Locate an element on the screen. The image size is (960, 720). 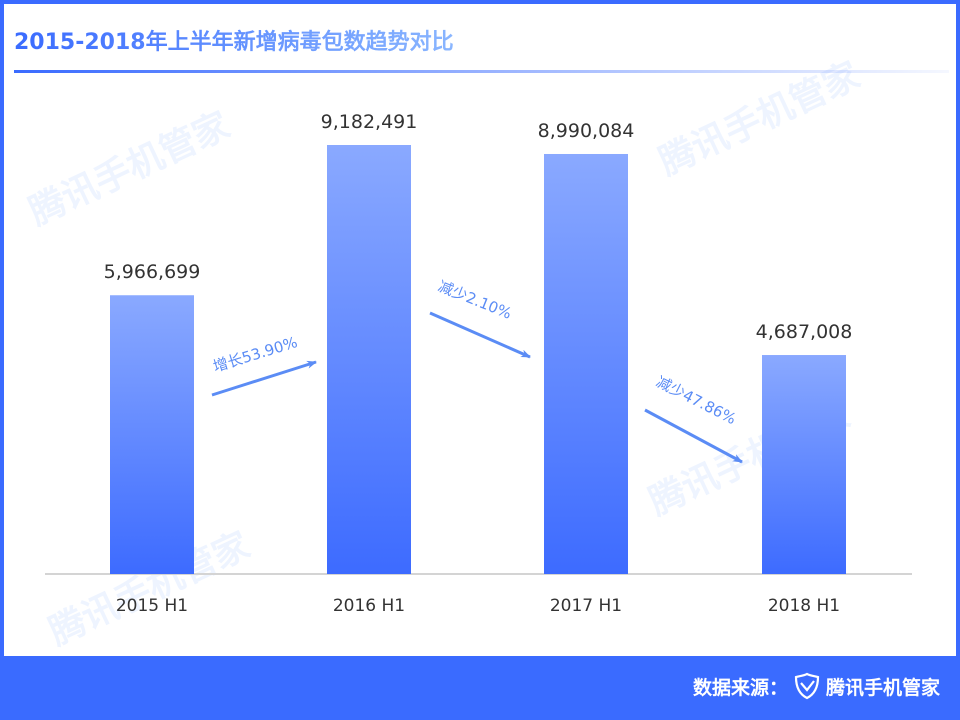
title-underline is located at coordinates (481, 71).